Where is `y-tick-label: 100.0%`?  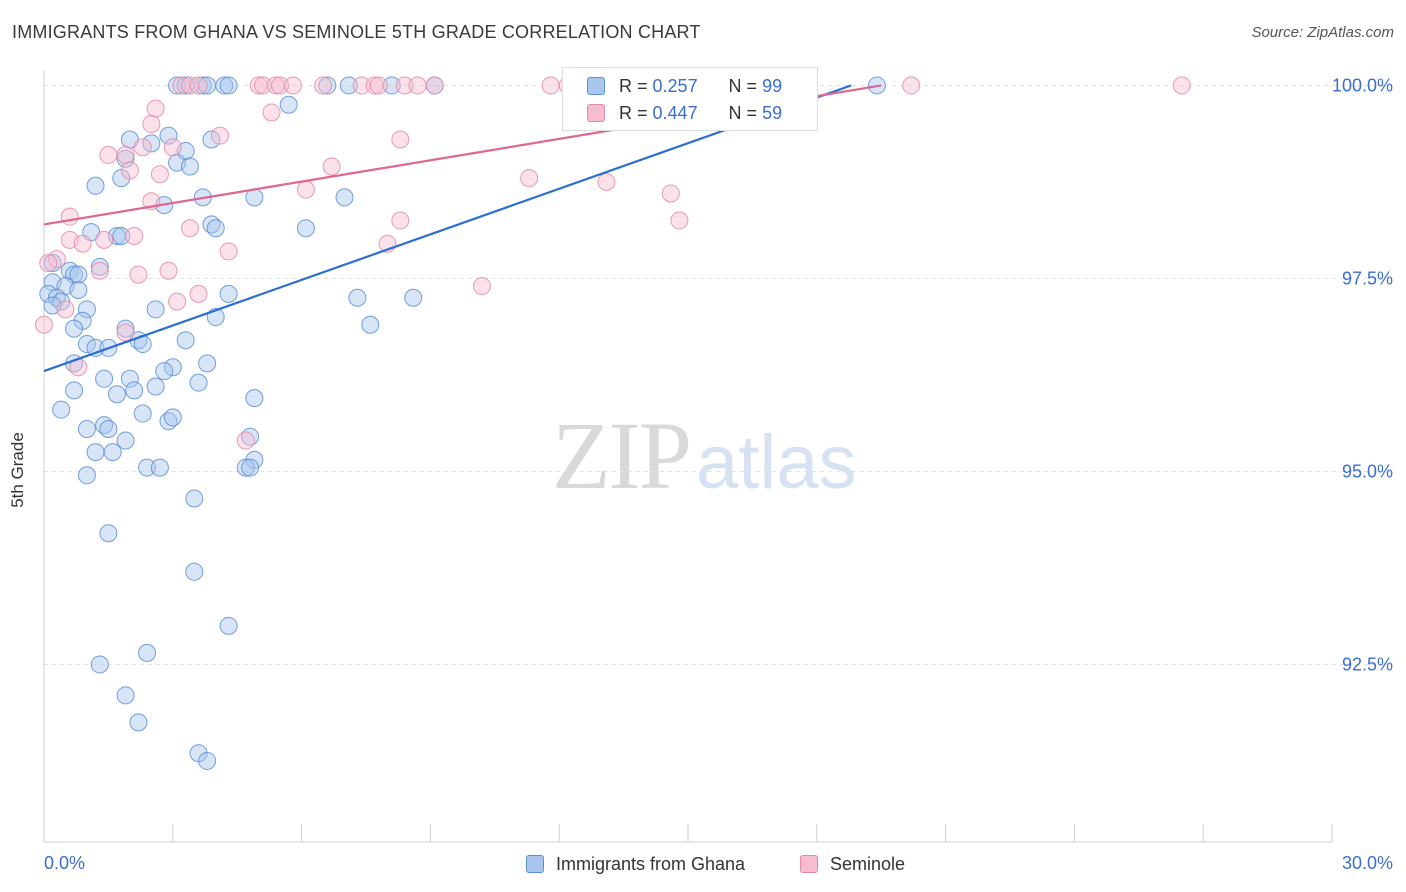
y-tick-label: 100.0% is located at coordinates (1362, 85).